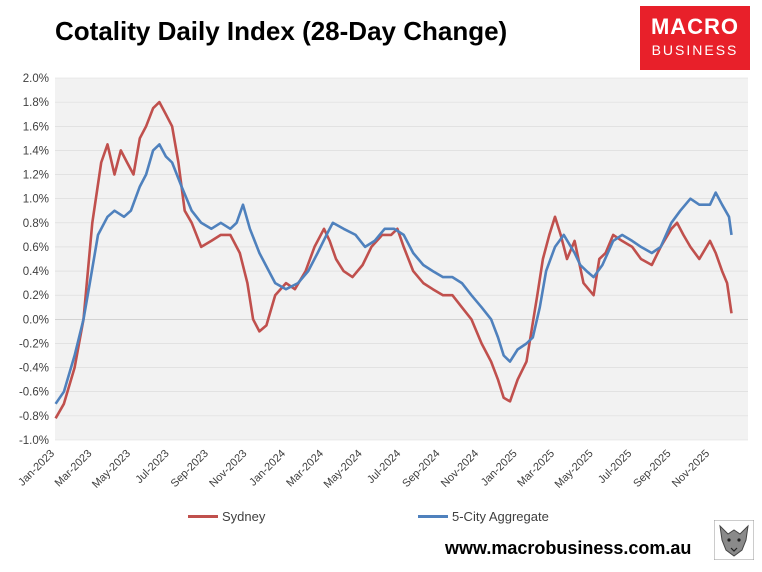 This screenshot has height=572, width=762. I want to click on x-tick-label: Nov-2025, so click(691, 469).